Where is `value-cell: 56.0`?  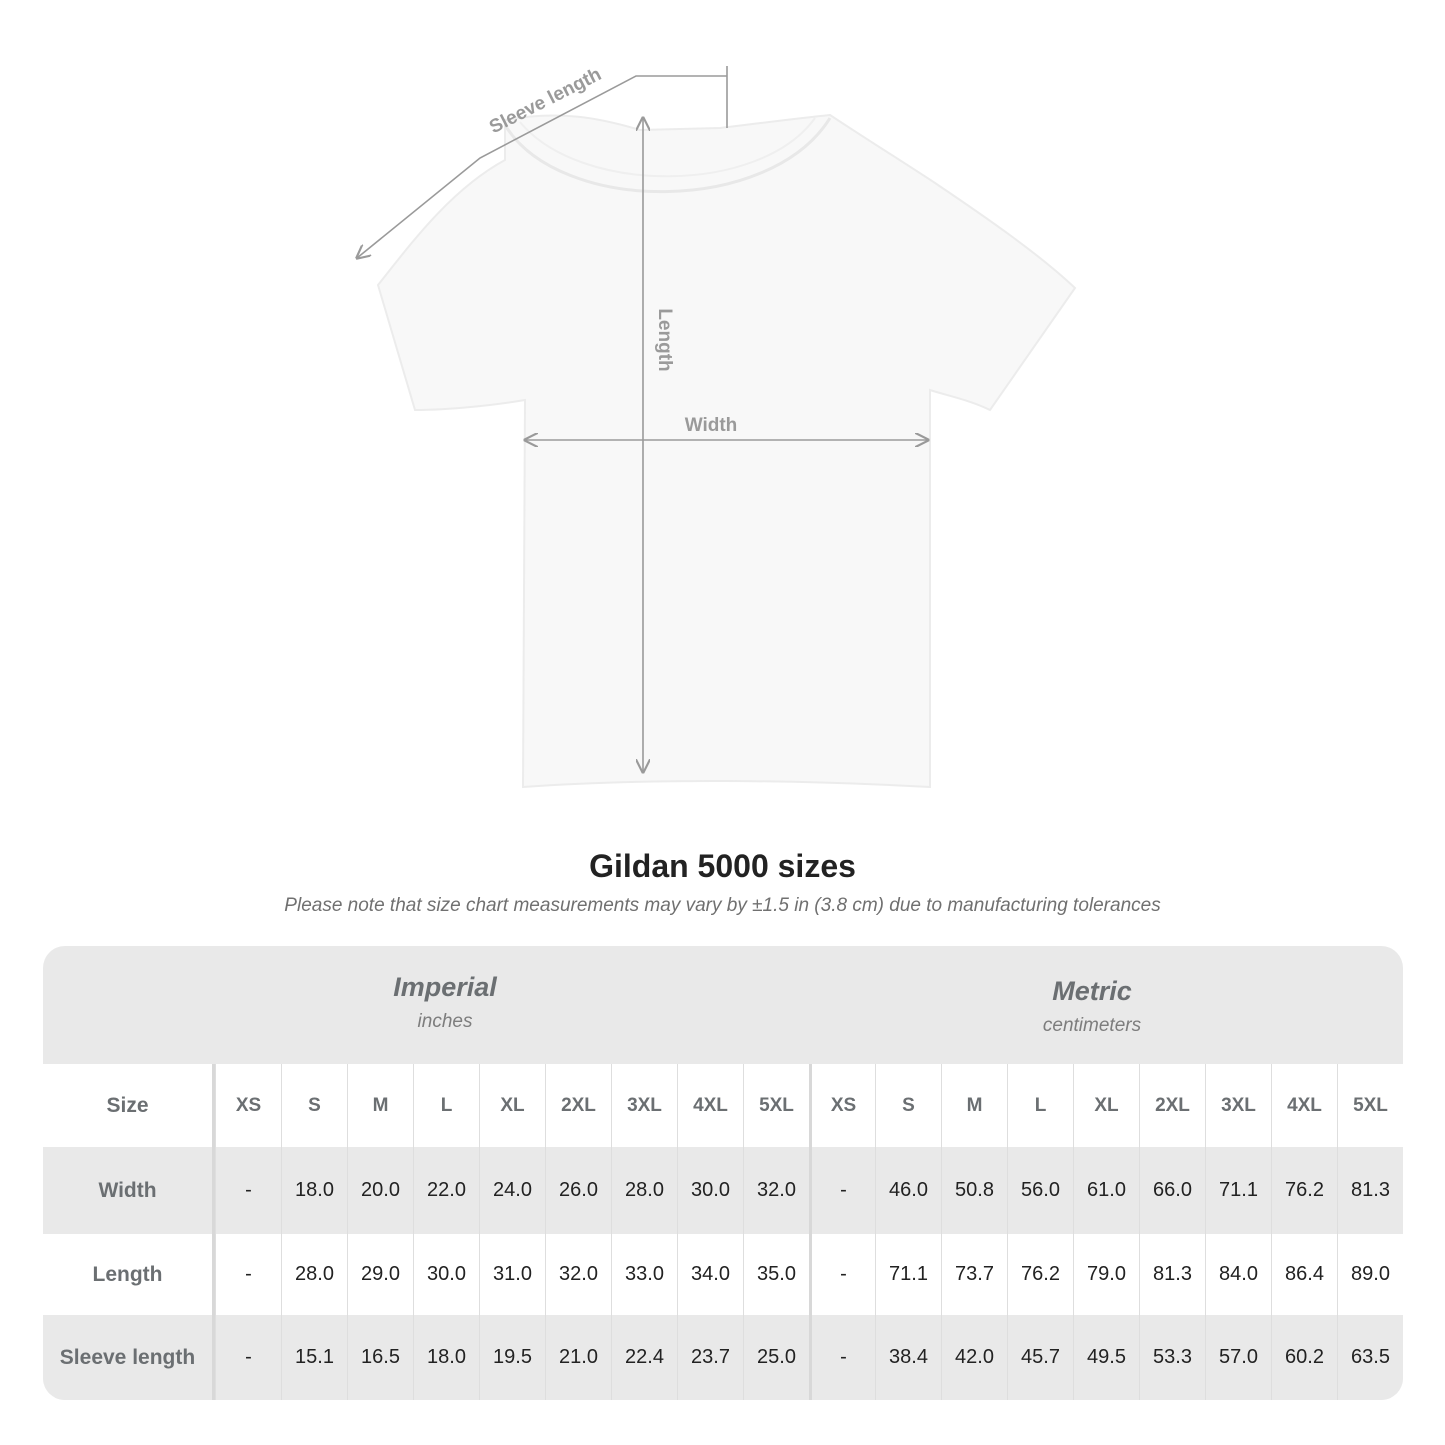 value-cell: 56.0 is located at coordinates (1040, 1190).